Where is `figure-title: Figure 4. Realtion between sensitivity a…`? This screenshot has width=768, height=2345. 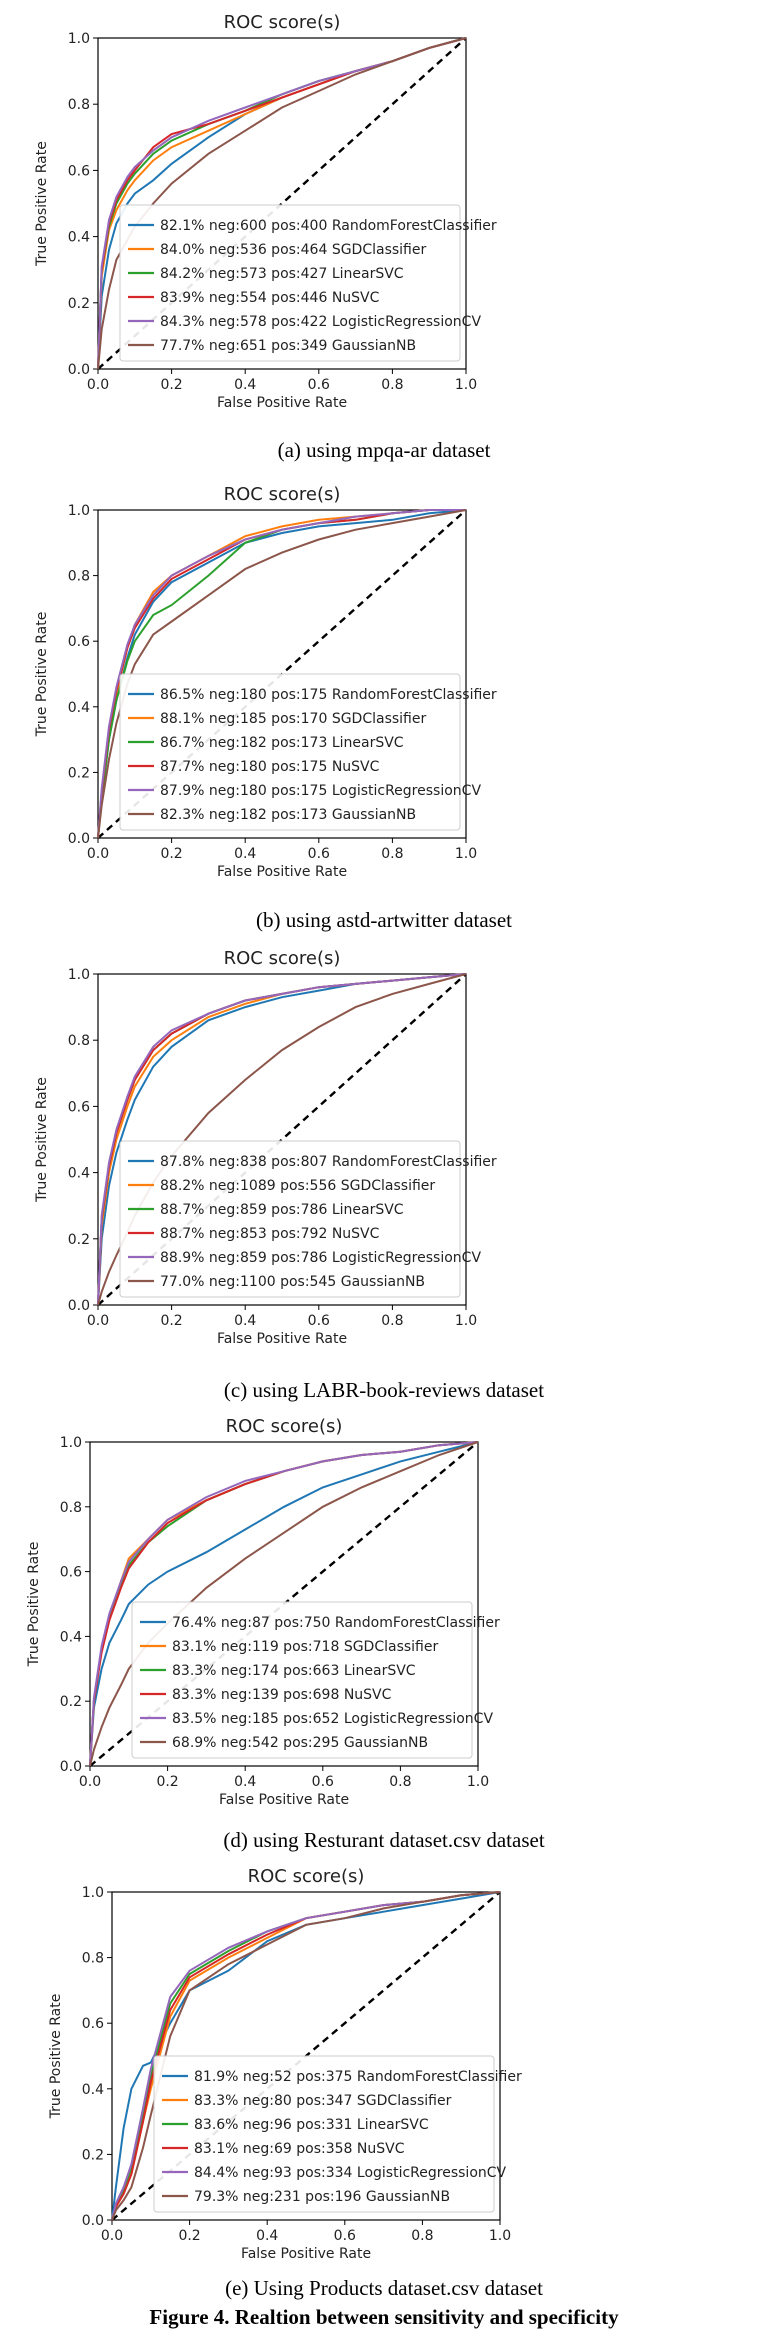 figure-title: Figure 4. Realtion between sensitivity a… is located at coordinates (384, 2317).